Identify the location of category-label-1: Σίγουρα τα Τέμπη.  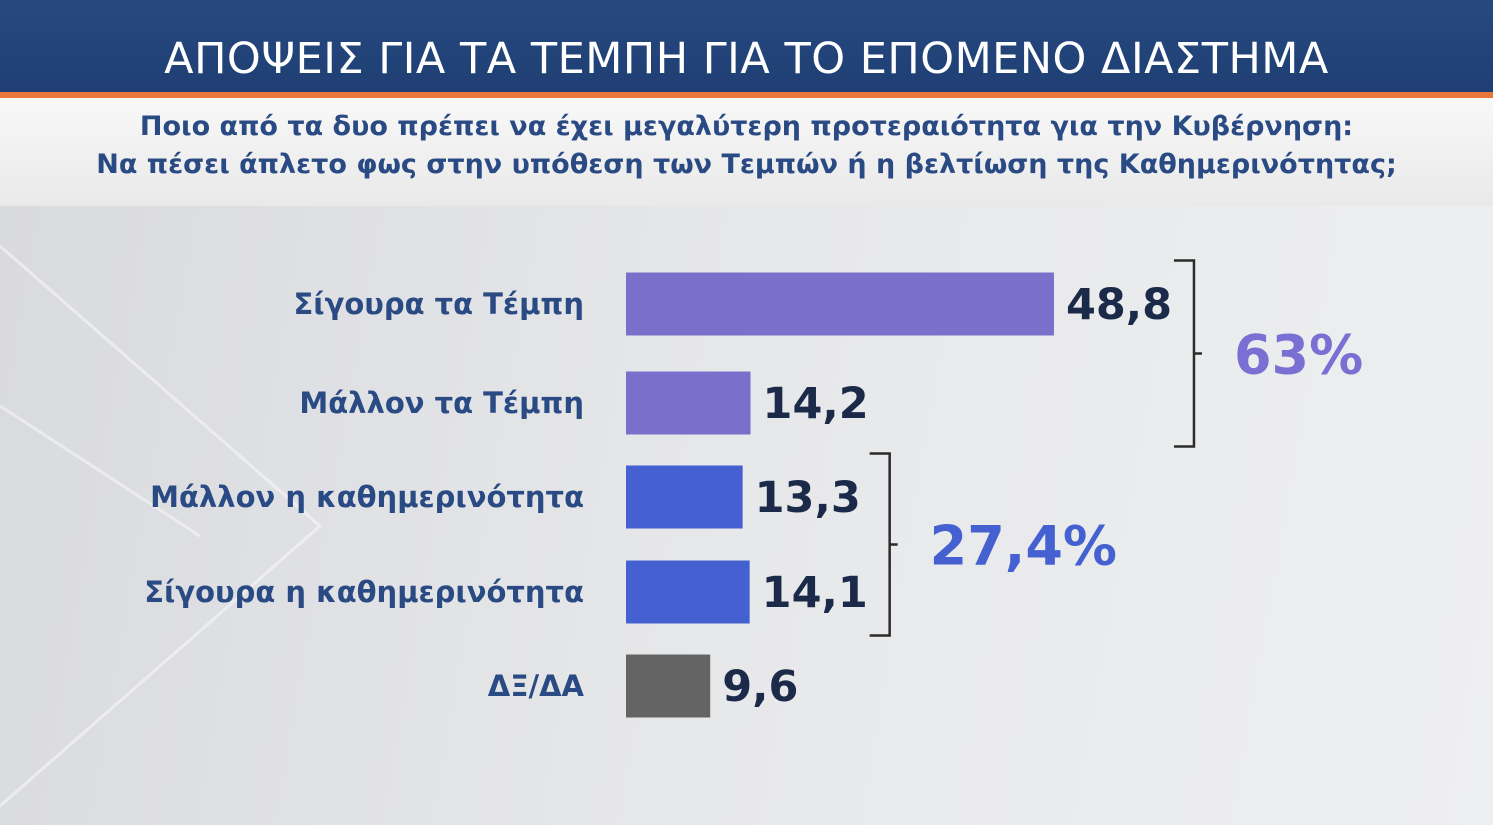
(438, 304).